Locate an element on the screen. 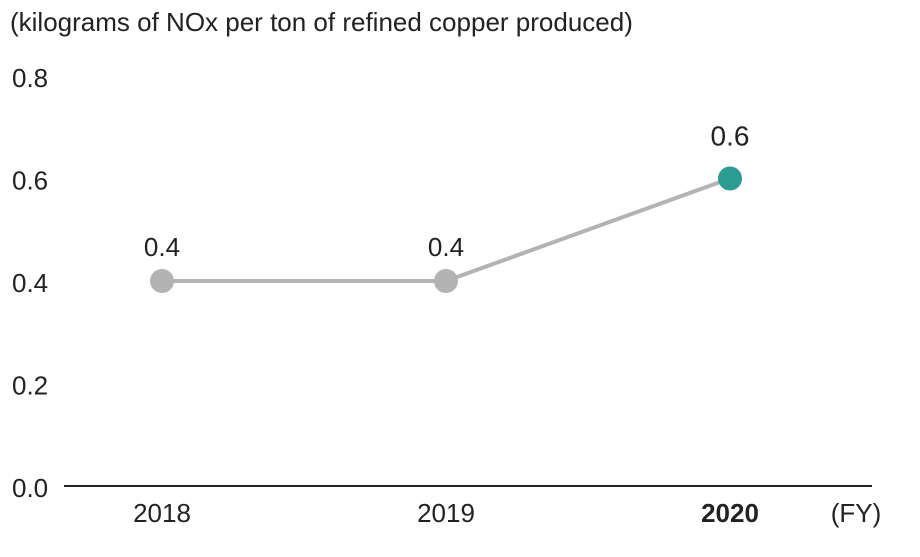 The width and height of the screenshot is (920, 557). y-axis-ticks: 0.0 0.2 0.4 0.6 0.8 is located at coordinates (30, 283).